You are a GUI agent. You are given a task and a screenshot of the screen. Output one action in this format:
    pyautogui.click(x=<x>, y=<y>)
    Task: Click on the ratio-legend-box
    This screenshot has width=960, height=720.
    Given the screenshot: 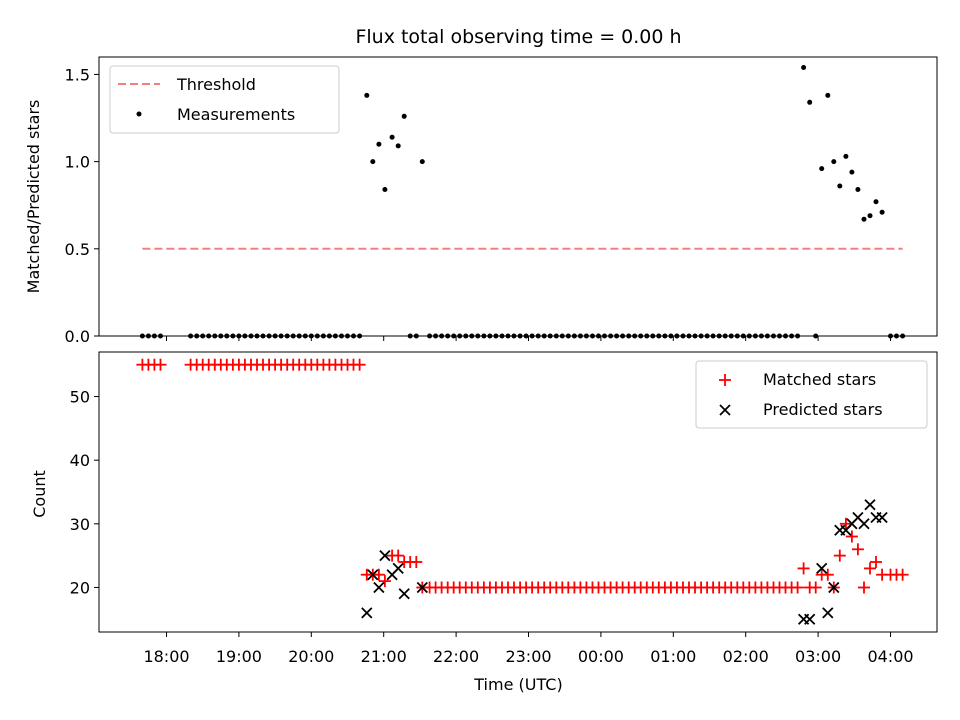 What is the action you would take?
    pyautogui.click(x=224, y=99)
    